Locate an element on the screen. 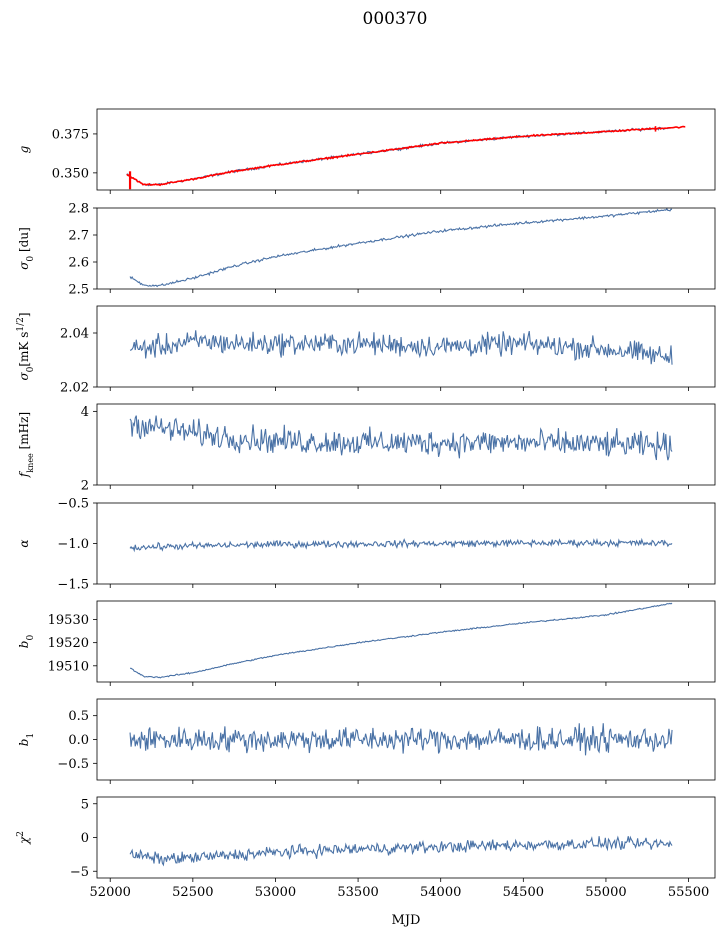 The height and width of the screenshot is (936, 725). y-axis-label-b0: b0 is located at coordinates (26, 642).